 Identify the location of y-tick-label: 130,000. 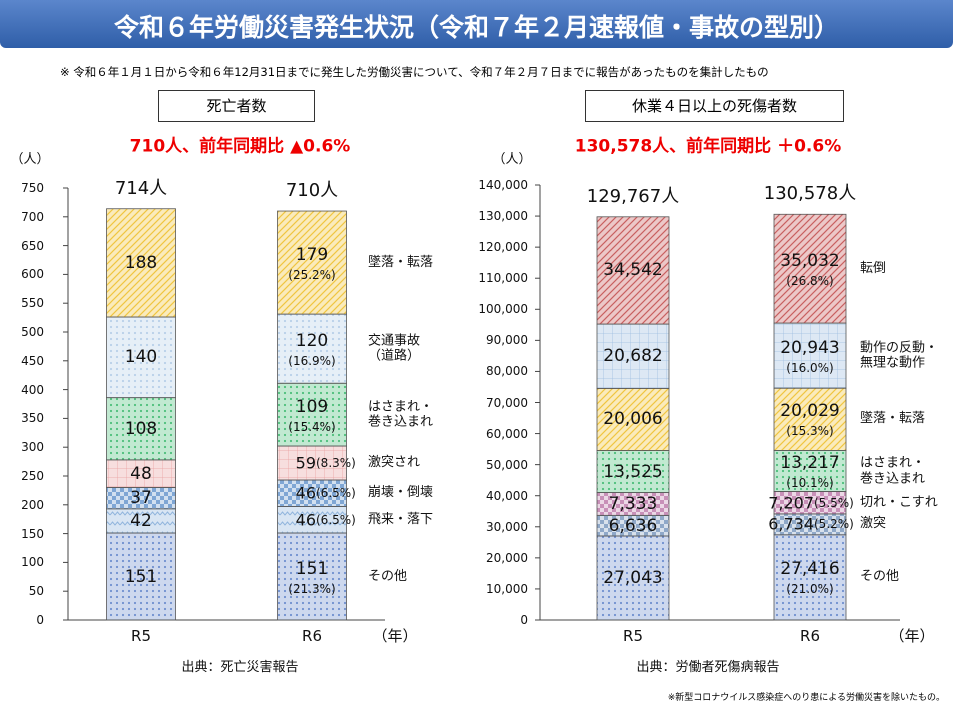
(503, 215).